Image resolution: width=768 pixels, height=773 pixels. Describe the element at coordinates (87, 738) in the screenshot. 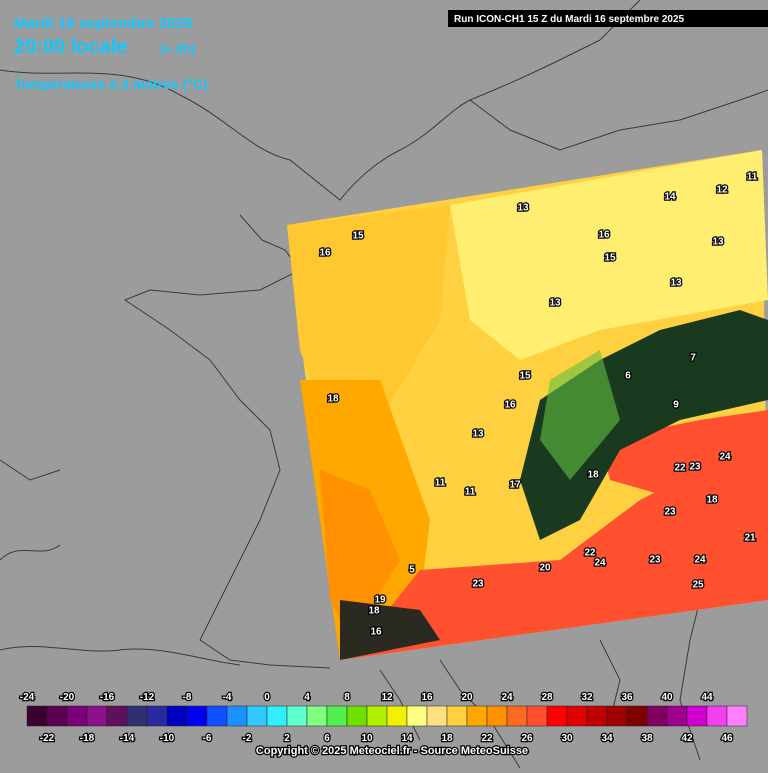

I see `scale-label: -18` at that location.